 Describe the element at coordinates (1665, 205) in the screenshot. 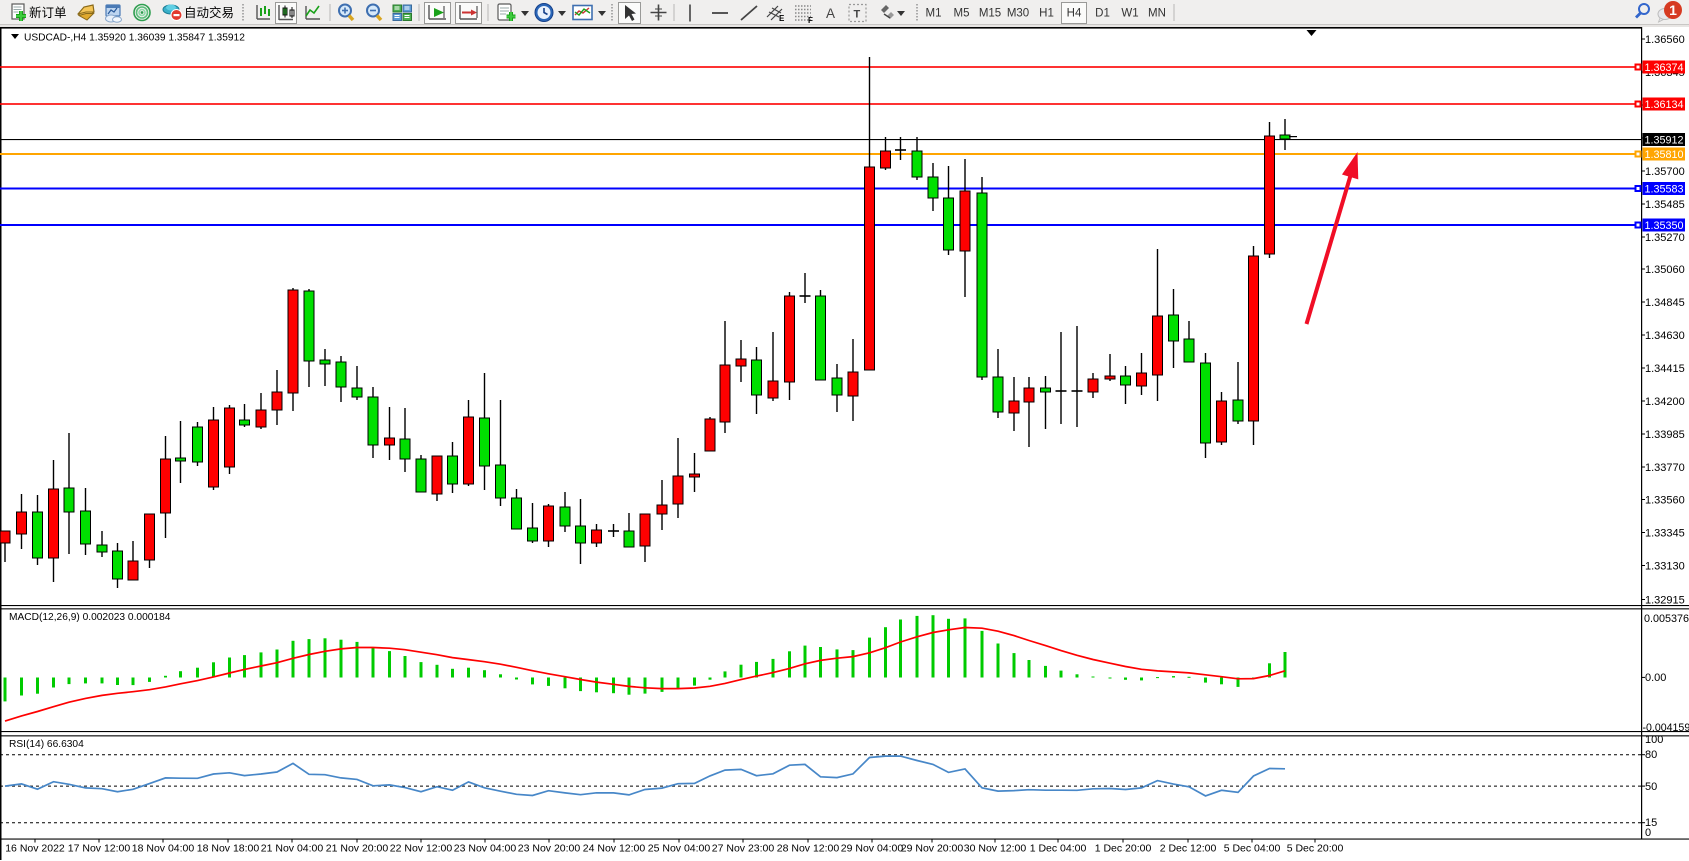

I see `svg-text: 1.35485` at that location.